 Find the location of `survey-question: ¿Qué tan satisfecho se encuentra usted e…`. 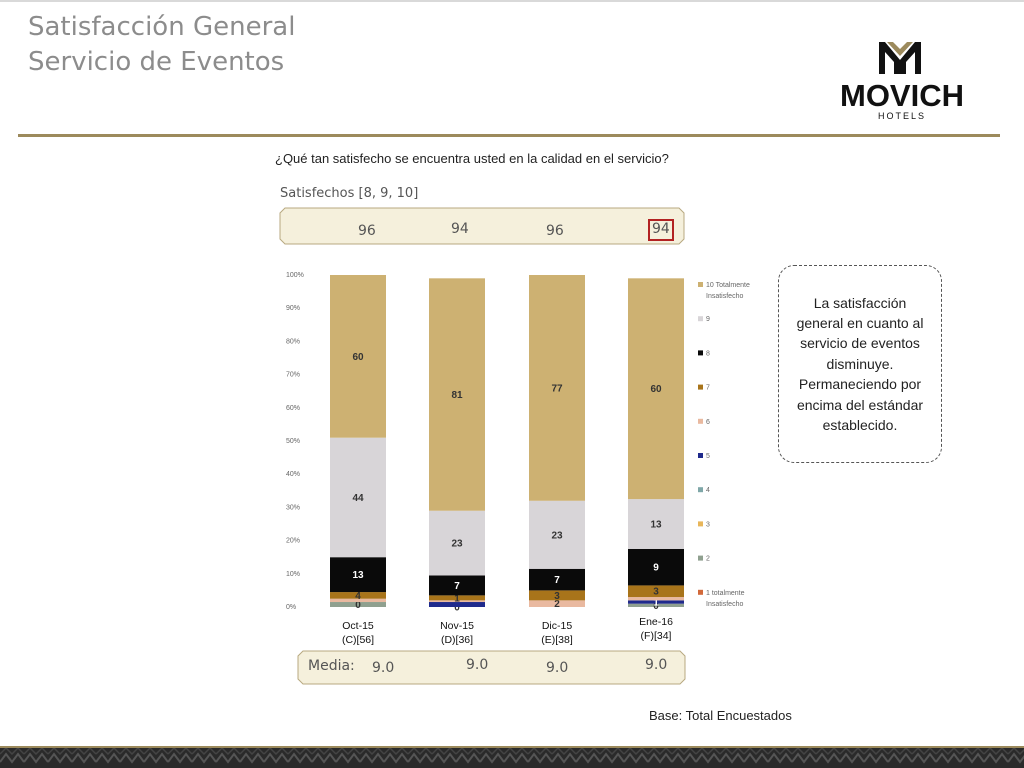

survey-question: ¿Qué tan satisfecho se encuentra usted e… is located at coordinates (472, 158).